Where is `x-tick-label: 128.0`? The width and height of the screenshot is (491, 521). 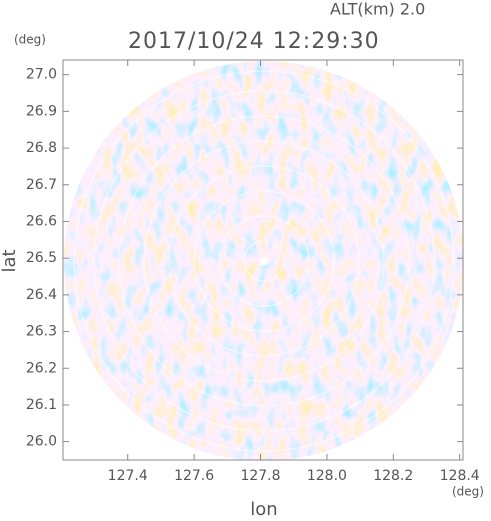
x-tick-label: 128.0 is located at coordinates (327, 476).